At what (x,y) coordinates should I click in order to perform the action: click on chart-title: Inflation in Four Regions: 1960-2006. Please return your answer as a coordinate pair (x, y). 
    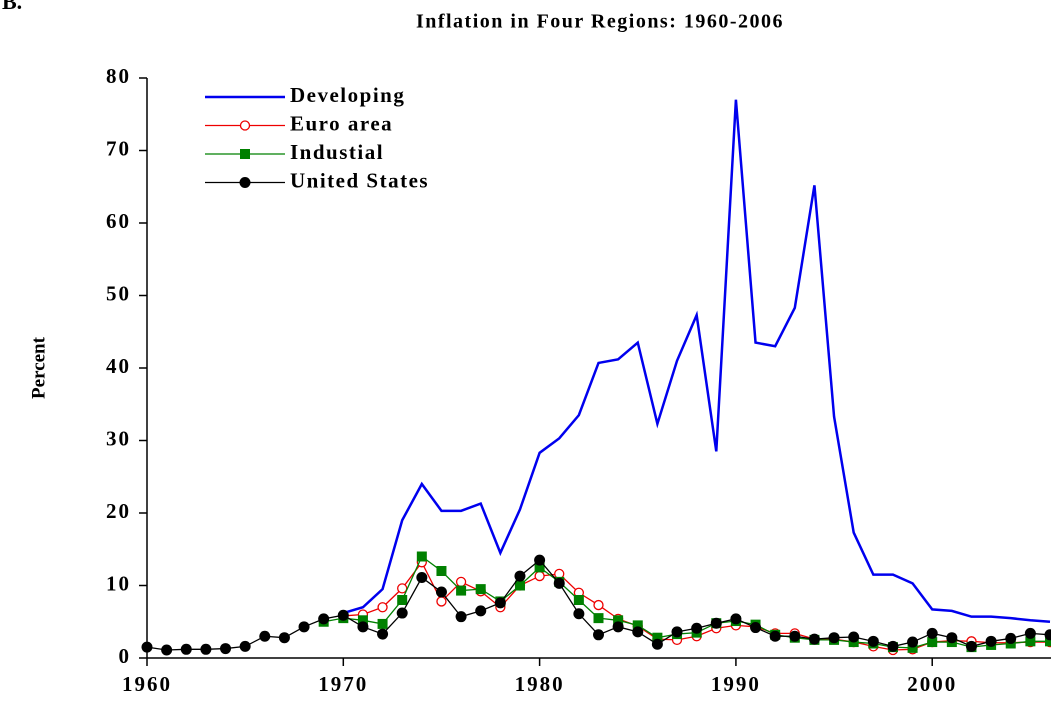
    Looking at the image, I should click on (600, 22).